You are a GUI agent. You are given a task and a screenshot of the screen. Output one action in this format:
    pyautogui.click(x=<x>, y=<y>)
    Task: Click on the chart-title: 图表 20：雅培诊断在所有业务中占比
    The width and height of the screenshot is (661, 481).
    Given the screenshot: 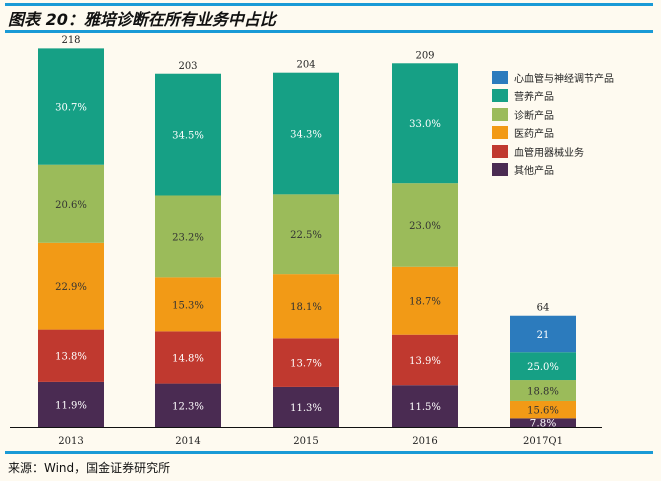 What is the action you would take?
    pyautogui.click(x=142, y=19)
    